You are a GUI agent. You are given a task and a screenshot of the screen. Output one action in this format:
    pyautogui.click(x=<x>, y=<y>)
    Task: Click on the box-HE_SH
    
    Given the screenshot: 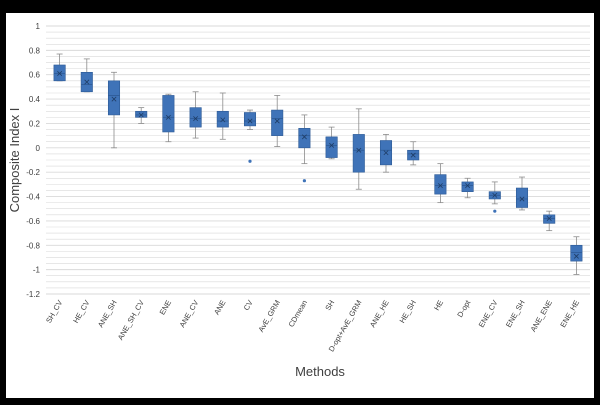 What is the action you would take?
    pyautogui.click(x=413, y=153)
    